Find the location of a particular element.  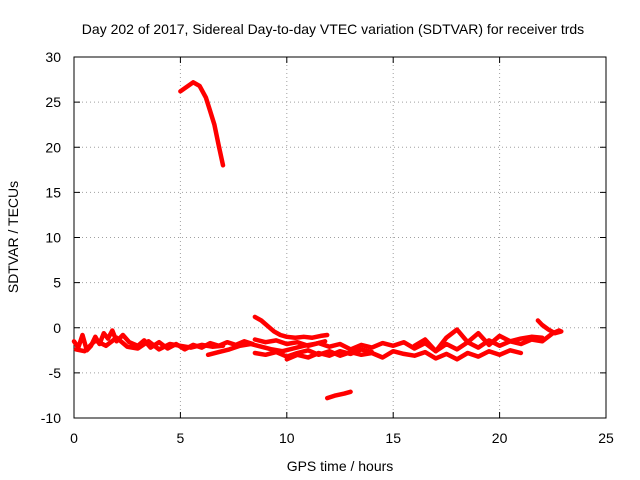

y-tick-label: 10 is located at coordinates (53, 238).